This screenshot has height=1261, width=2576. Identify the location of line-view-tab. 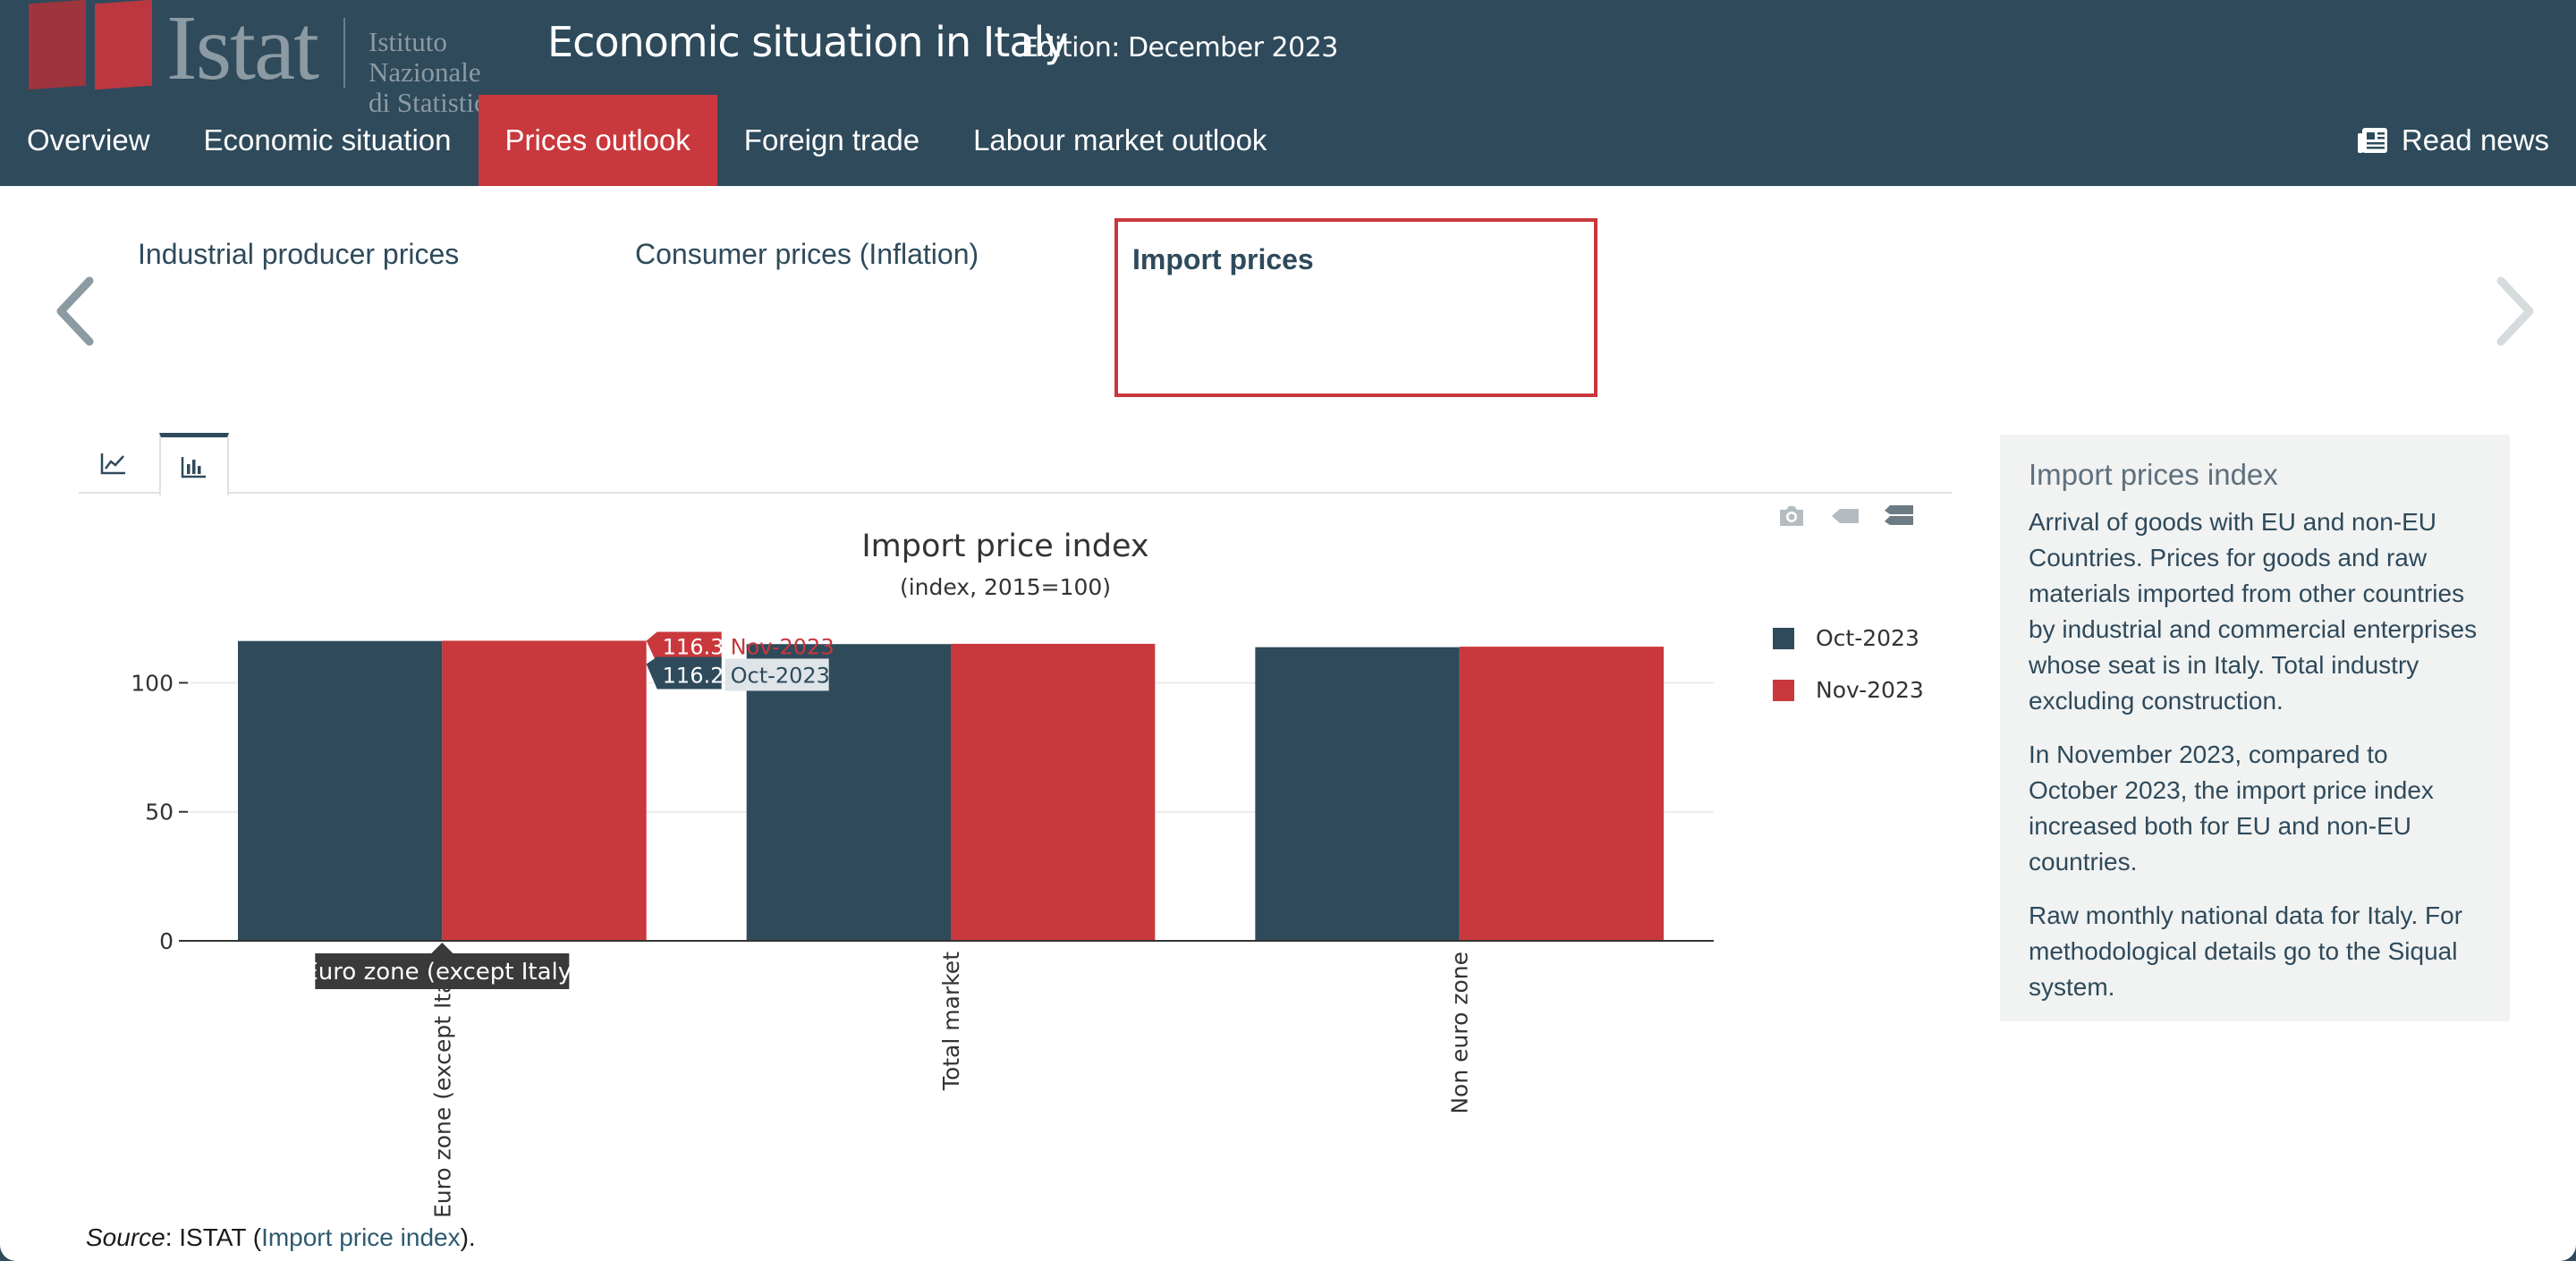
(113, 463).